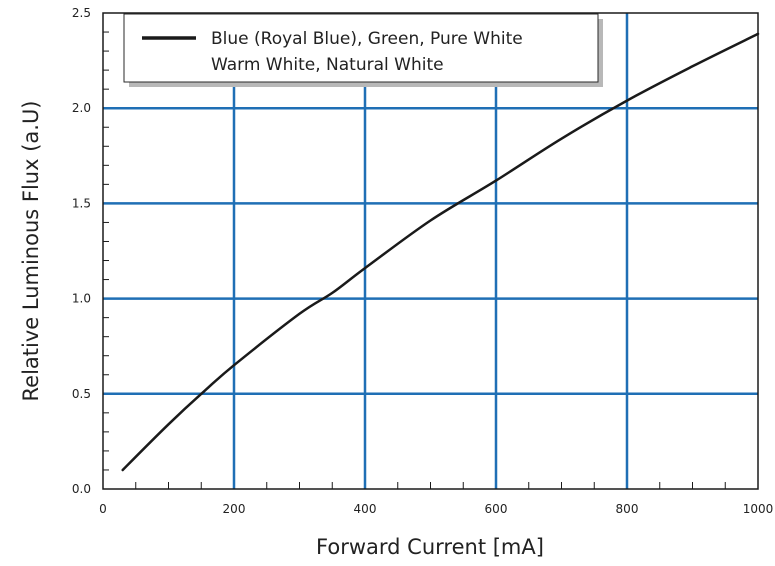 Image resolution: width=775 pixels, height=566 pixels. Describe the element at coordinates (103, 509) in the screenshot. I see `x-tick-label: 0` at that location.